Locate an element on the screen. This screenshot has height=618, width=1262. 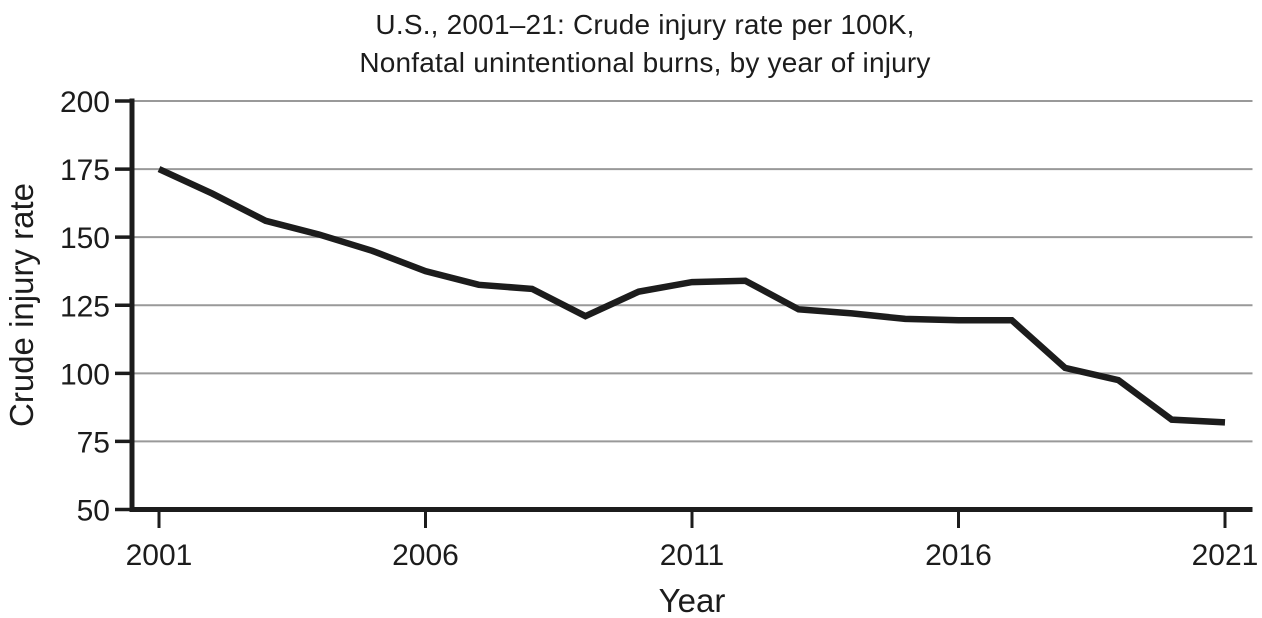
x-tick-label: 2001 is located at coordinates (159, 555).